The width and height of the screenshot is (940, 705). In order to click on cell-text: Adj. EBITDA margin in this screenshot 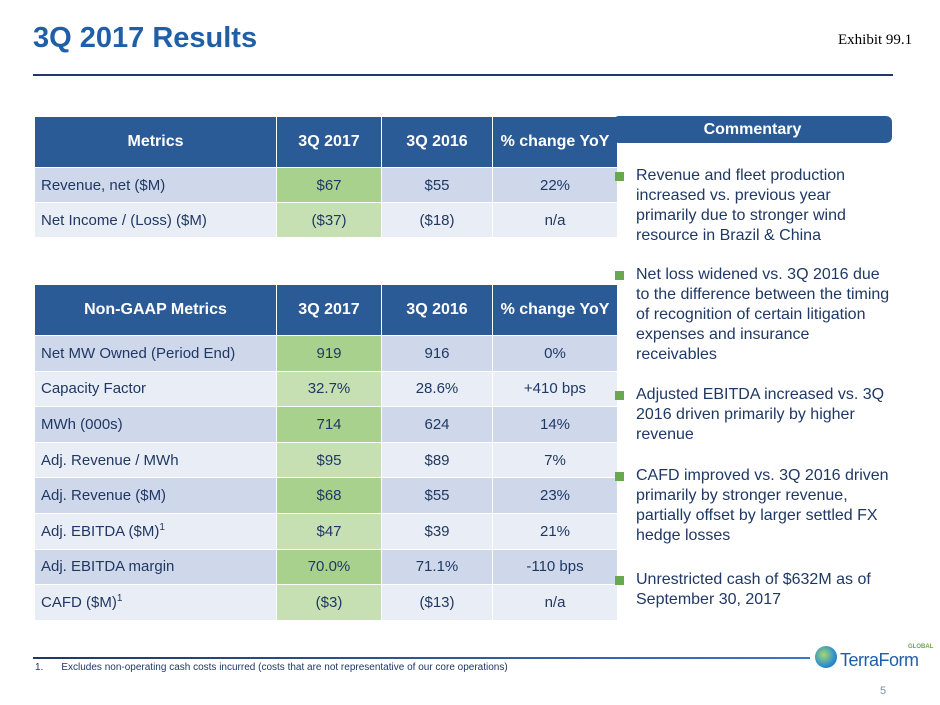, I will do `click(108, 567)`.